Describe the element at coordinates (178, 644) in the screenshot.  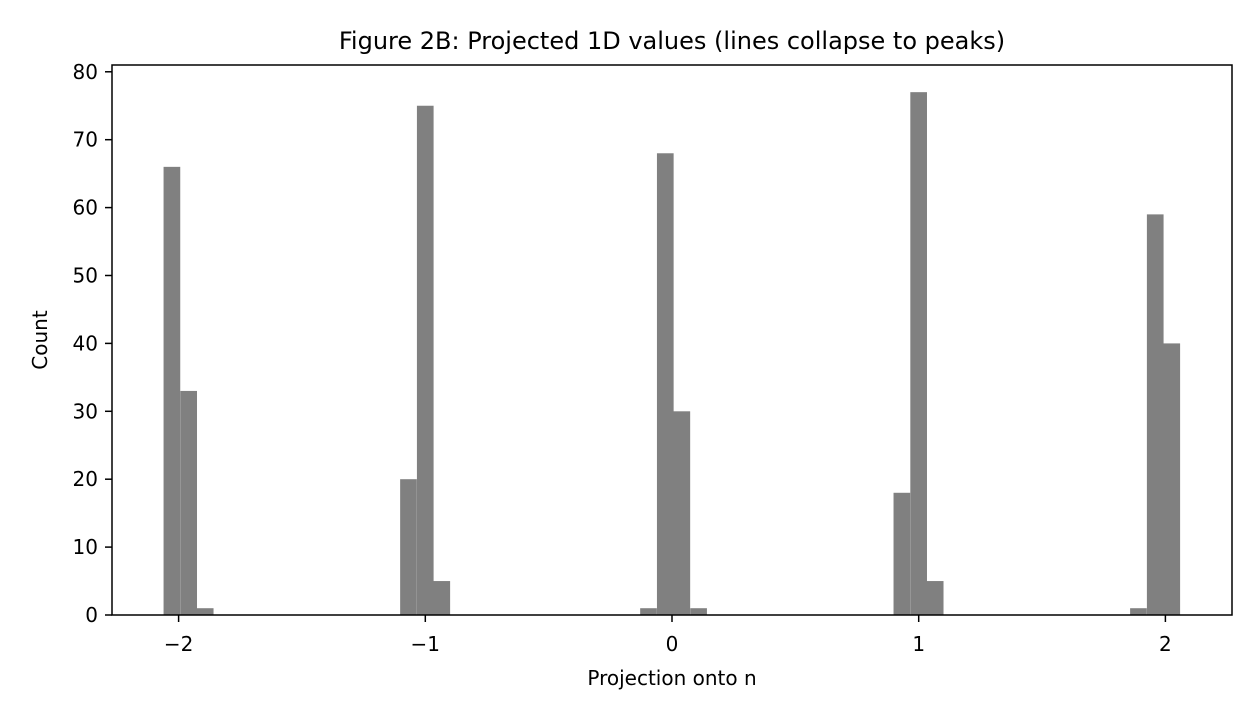
I see `x-tick-label: −2` at that location.